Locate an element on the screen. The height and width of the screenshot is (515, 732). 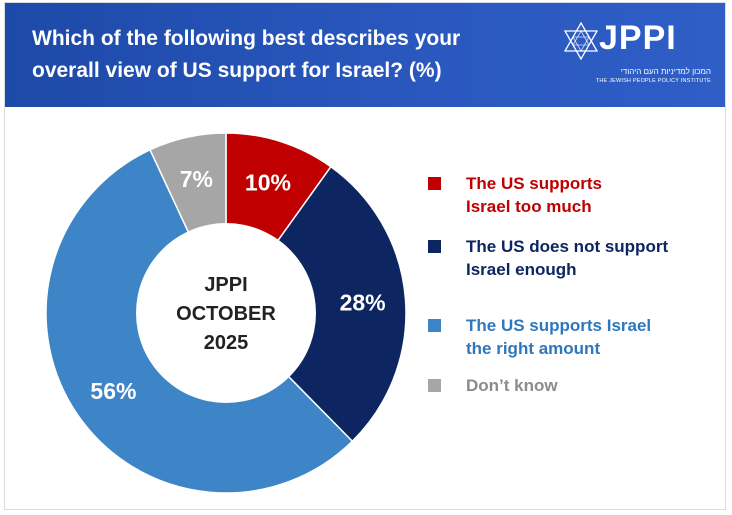
data-label-dont-know: 7% is located at coordinates (196, 179).